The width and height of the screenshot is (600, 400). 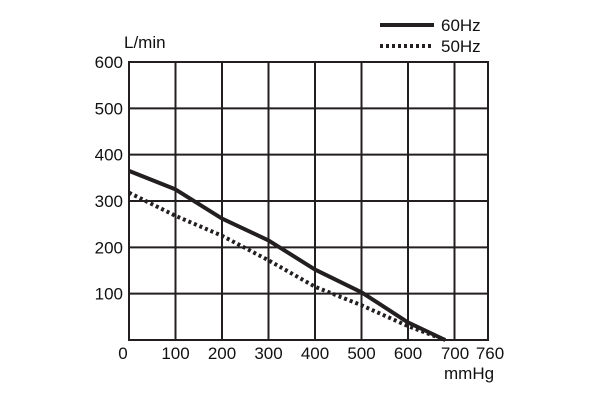 I want to click on y-axis-label: L/min, so click(x=145, y=42).